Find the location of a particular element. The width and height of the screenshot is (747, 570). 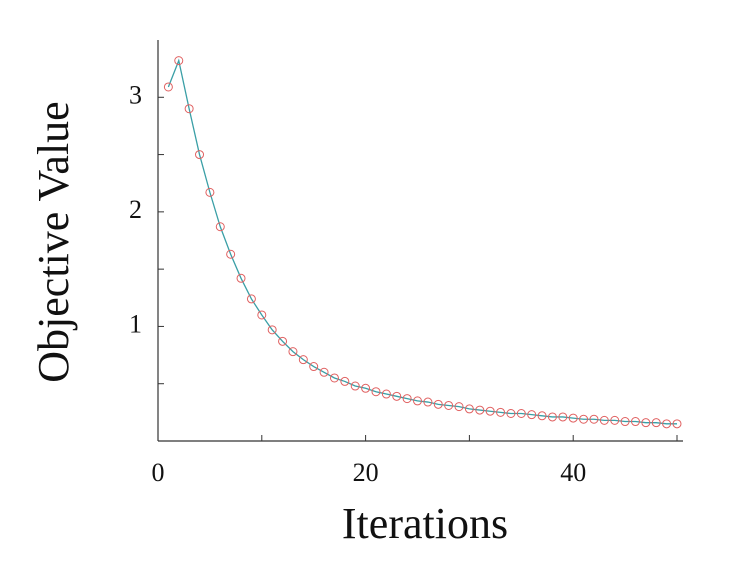

x-tick-label: 40 is located at coordinates (573, 472).